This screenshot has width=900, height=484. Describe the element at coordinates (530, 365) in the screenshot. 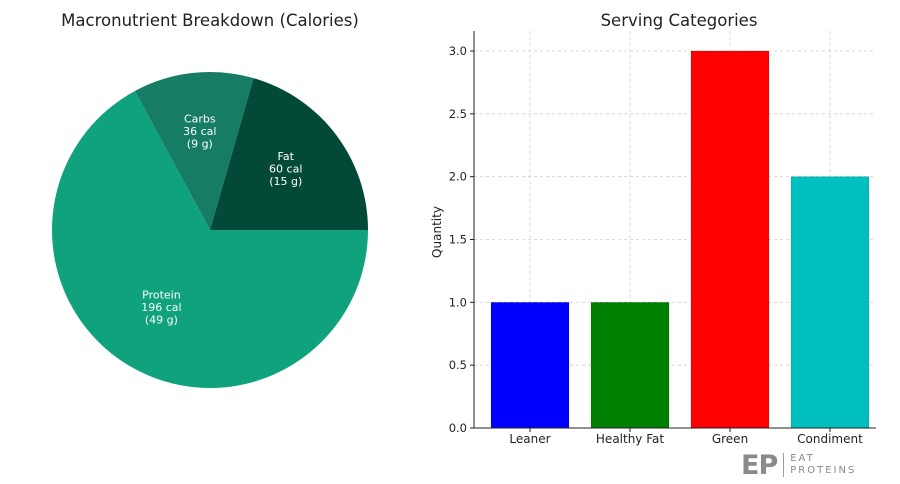

I see `bar-leaner` at that location.